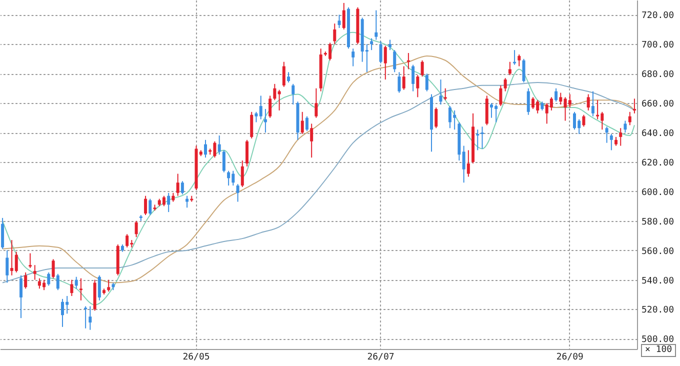 The image size is (680, 366). What do you see at coordinates (658, 163) in the screenshot?
I see `y-tick-label: 620.00` at bounding box center [658, 163].